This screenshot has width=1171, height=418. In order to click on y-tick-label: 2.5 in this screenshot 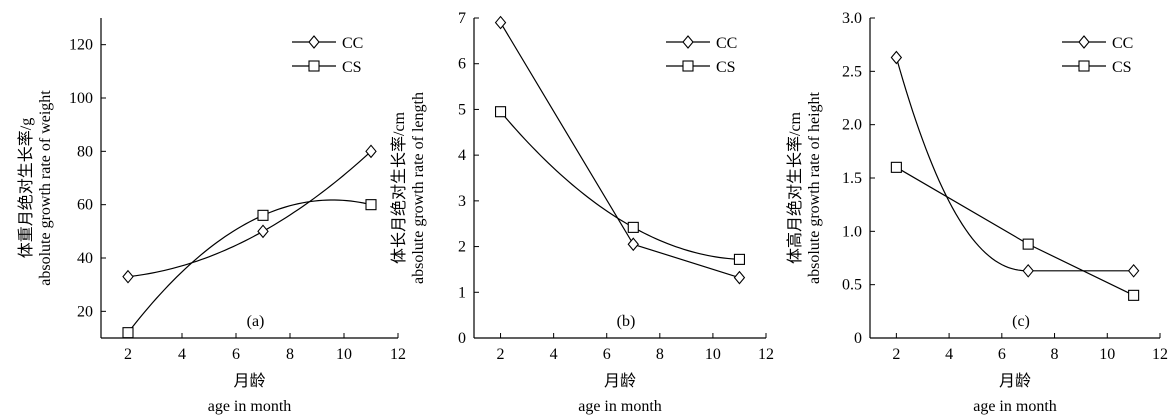, I will do `click(852, 71)`.